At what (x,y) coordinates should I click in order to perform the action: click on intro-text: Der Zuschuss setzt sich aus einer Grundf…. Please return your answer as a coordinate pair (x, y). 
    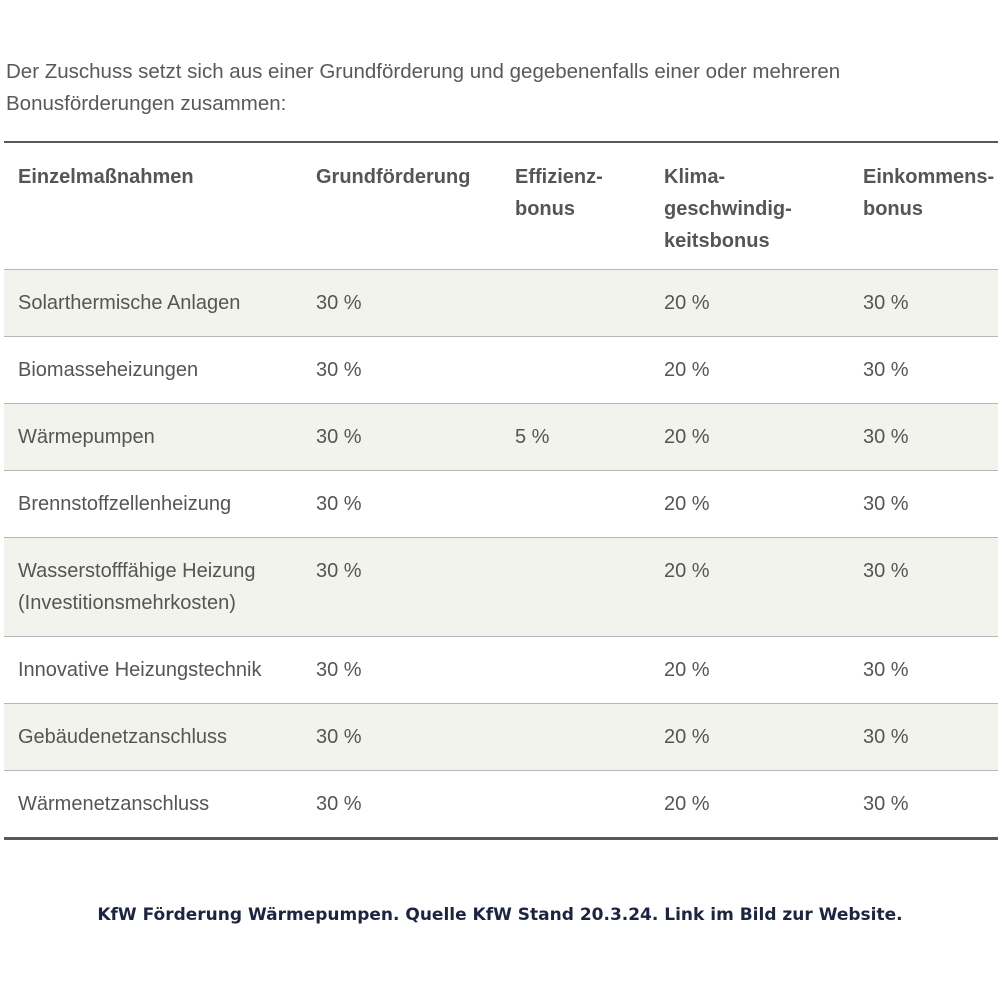
    Looking at the image, I should click on (423, 87).